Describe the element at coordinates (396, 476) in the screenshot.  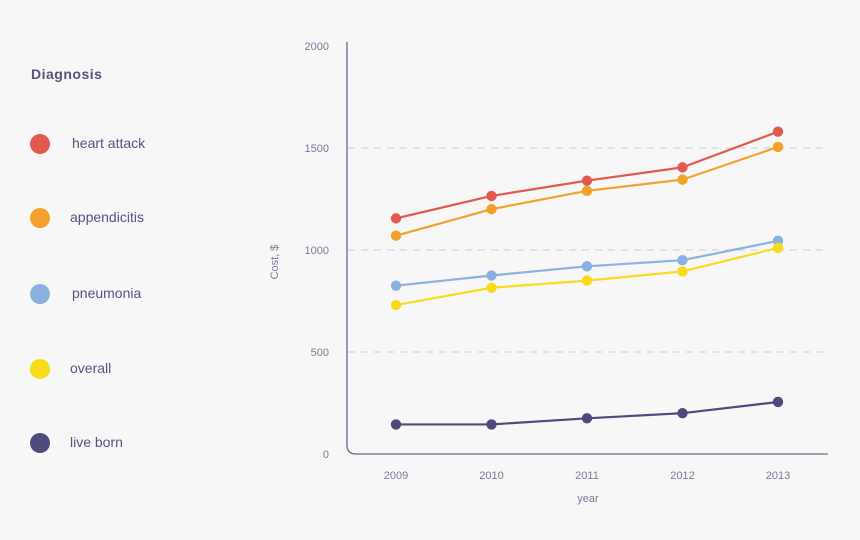
I see `x-tick-2009: 2009` at that location.